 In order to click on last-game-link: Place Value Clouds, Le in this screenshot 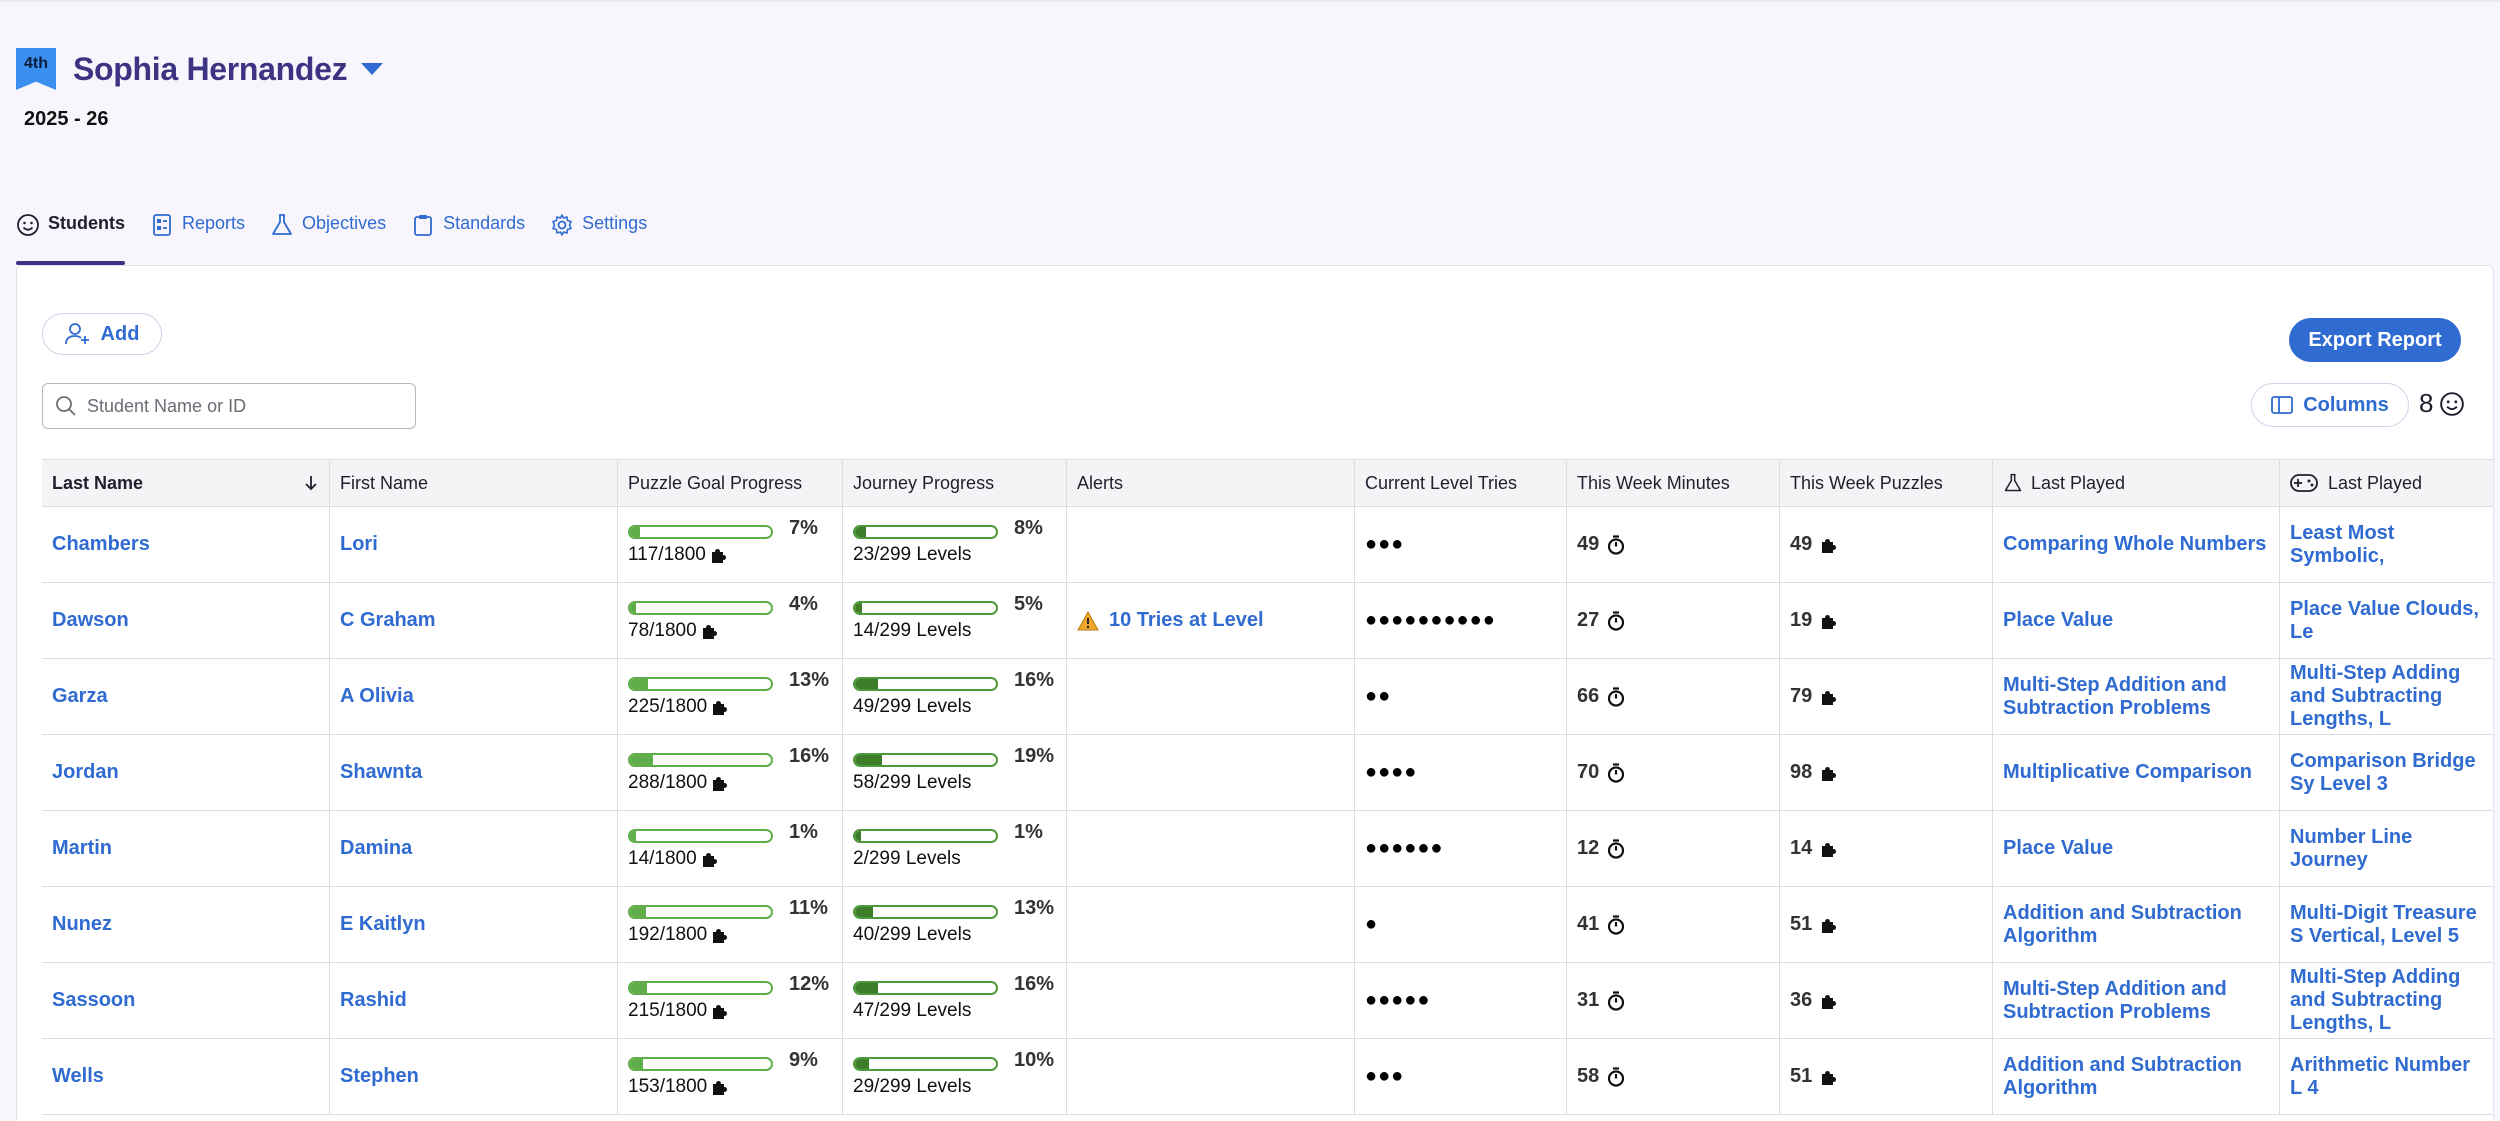, I will do `click(2384, 620)`.